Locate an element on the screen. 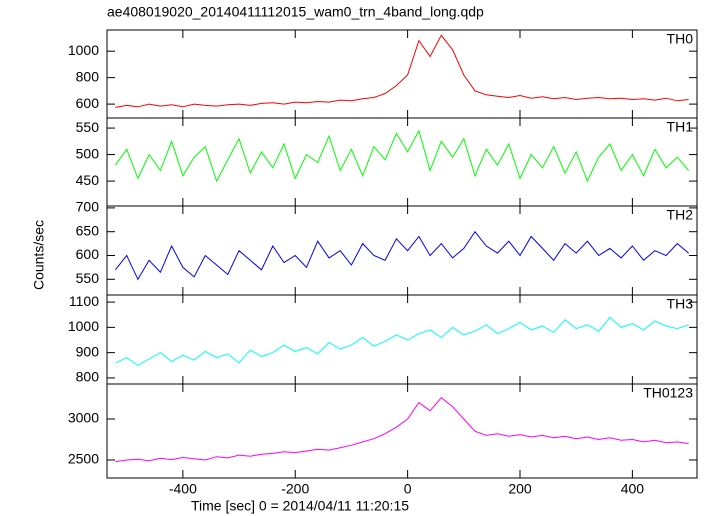 The image size is (717, 516). y-tick-label: 700 is located at coordinates (88, 207).